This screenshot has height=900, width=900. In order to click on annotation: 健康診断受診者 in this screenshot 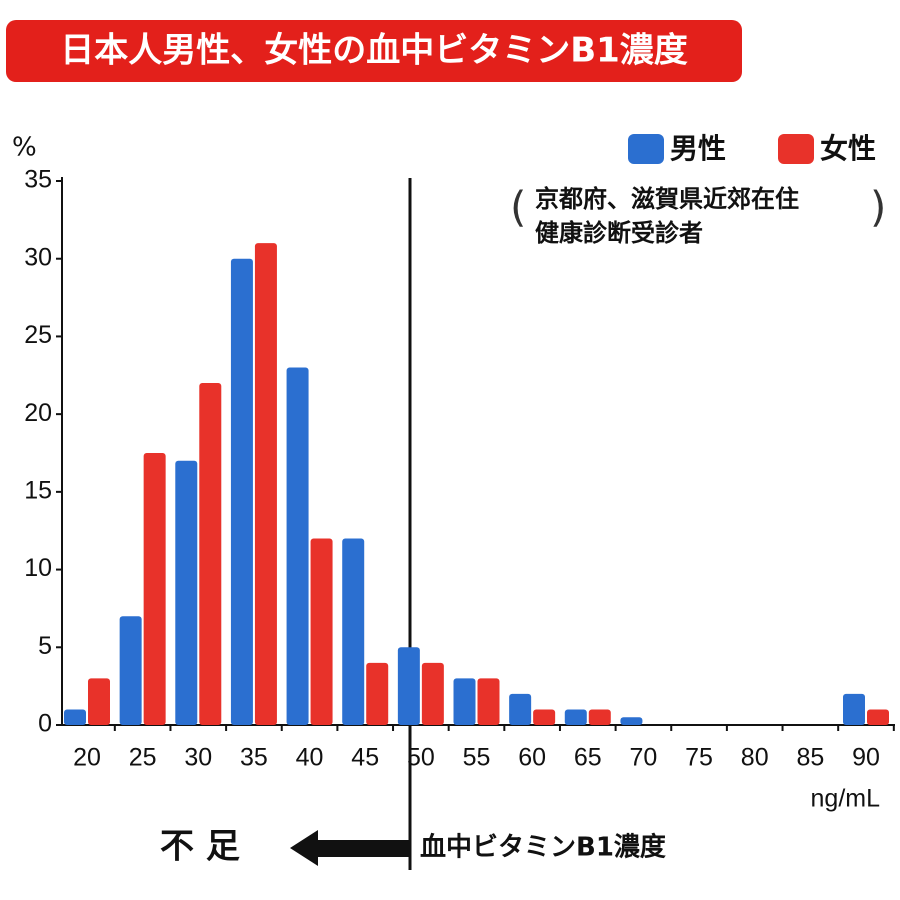, I will do `click(619, 233)`.